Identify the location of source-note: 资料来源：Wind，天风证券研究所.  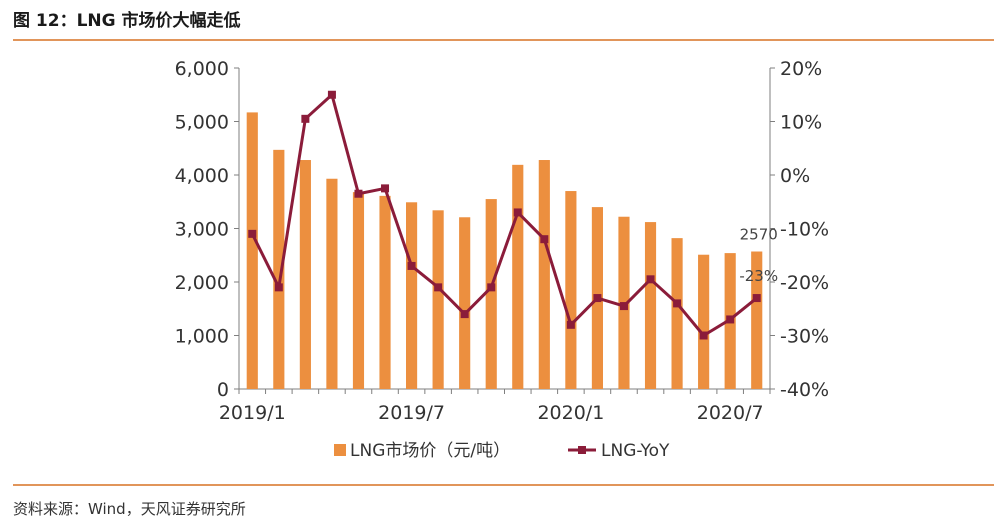
(129, 509).